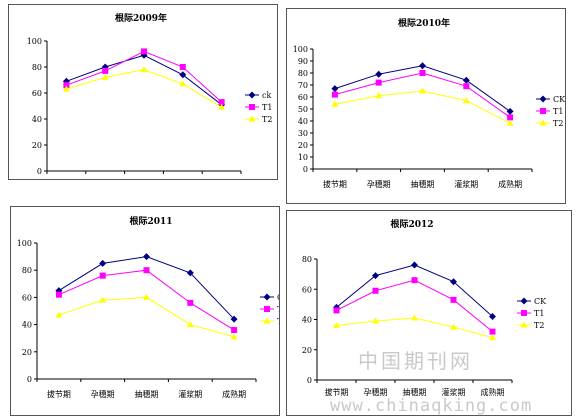 The width and height of the screenshot is (586, 420). What do you see at coordinates (303, 133) in the screenshot?
I see `y-tick-label: 30` at bounding box center [303, 133].